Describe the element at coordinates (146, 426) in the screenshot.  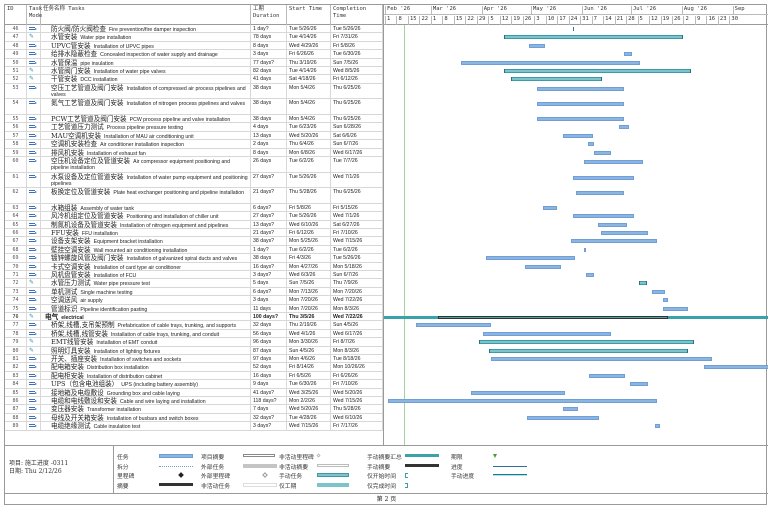
I see `task-name: 电缆绝缘测试 Cable insulation test` at that location.